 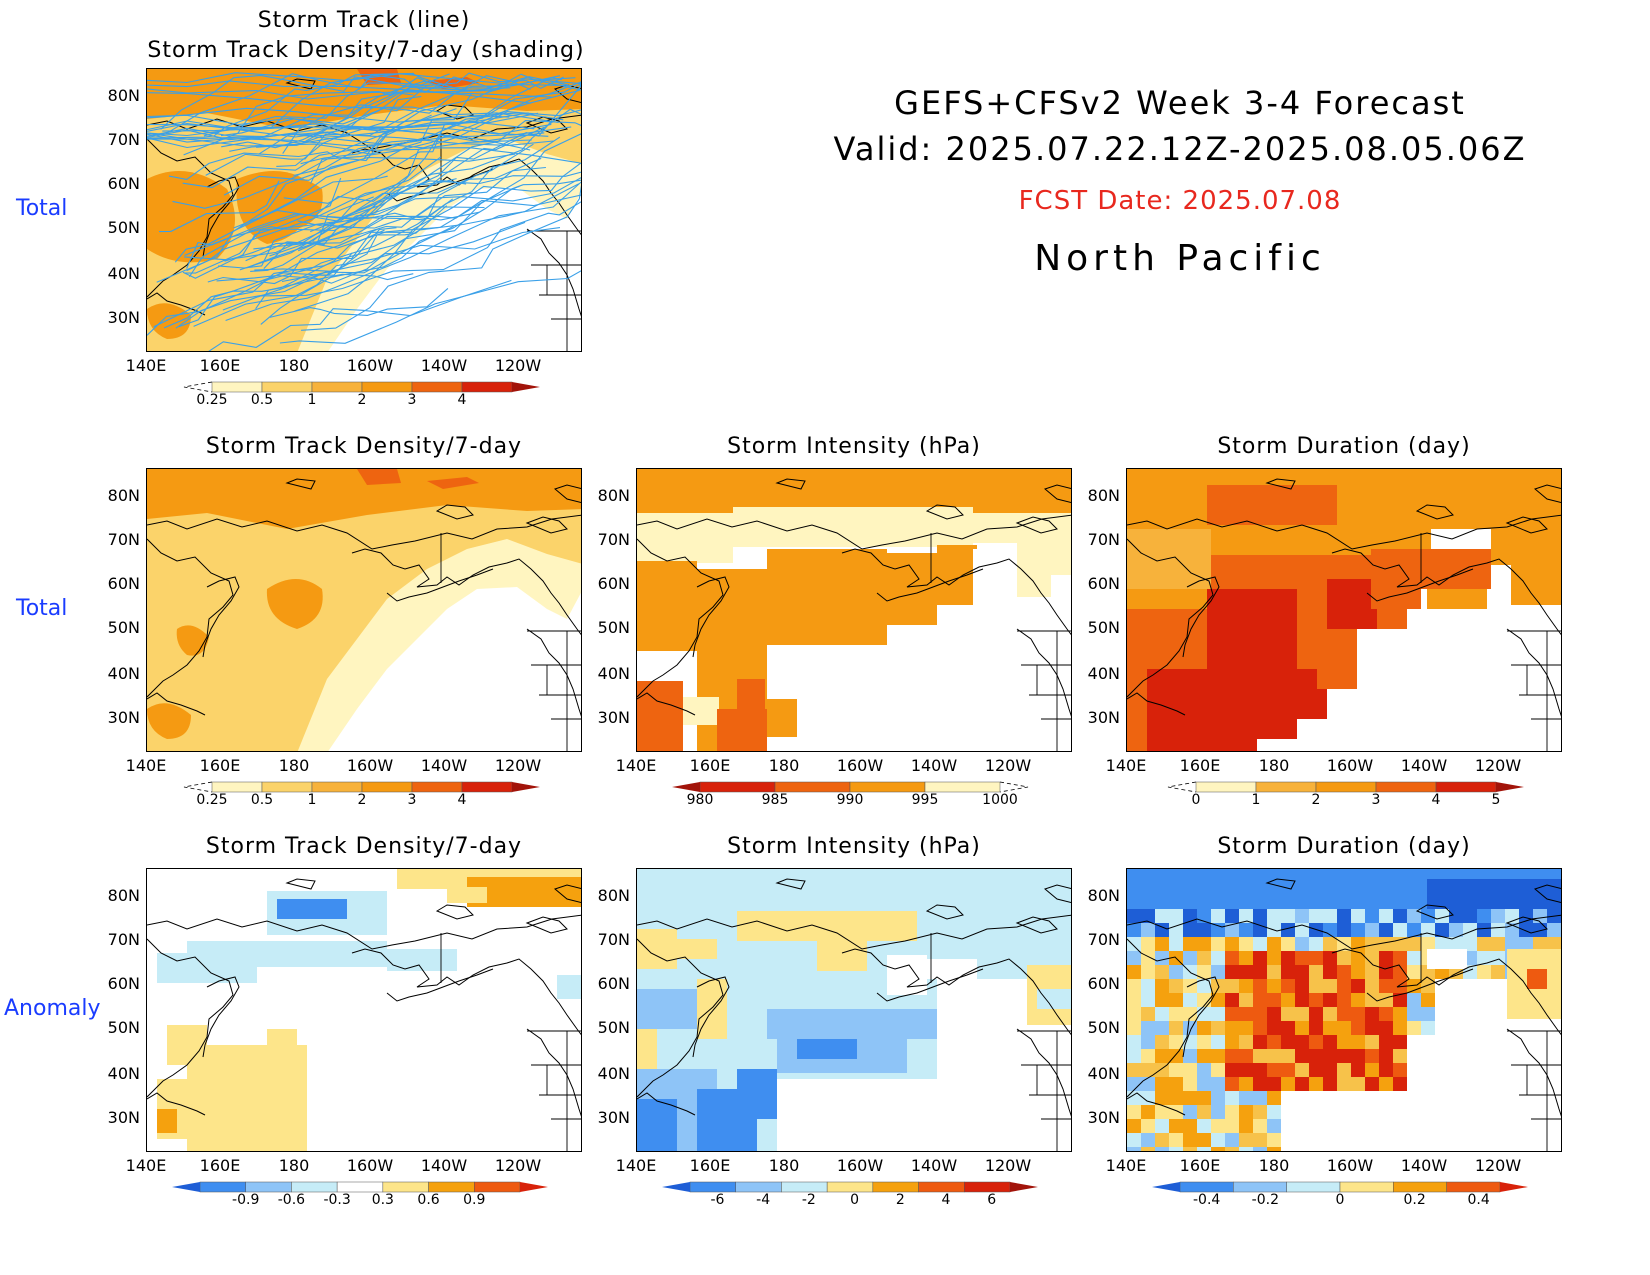 What do you see at coordinates (364, 210) in the screenshot?
I see `map-storm-track` at bounding box center [364, 210].